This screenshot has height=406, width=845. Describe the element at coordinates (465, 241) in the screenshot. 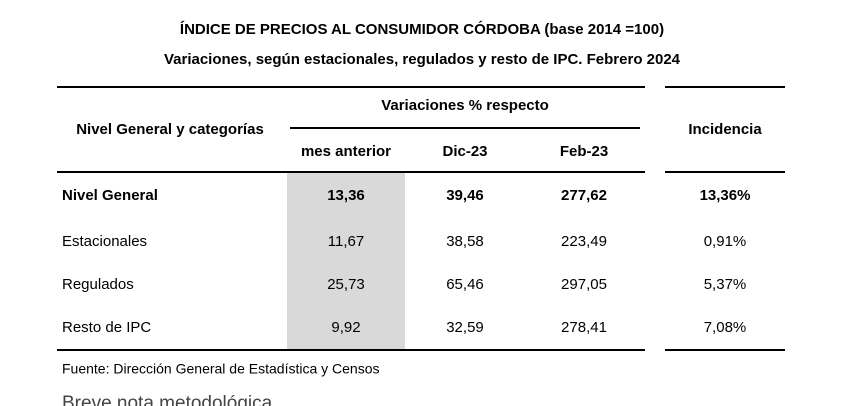

I see `cell: 38,58` at that location.